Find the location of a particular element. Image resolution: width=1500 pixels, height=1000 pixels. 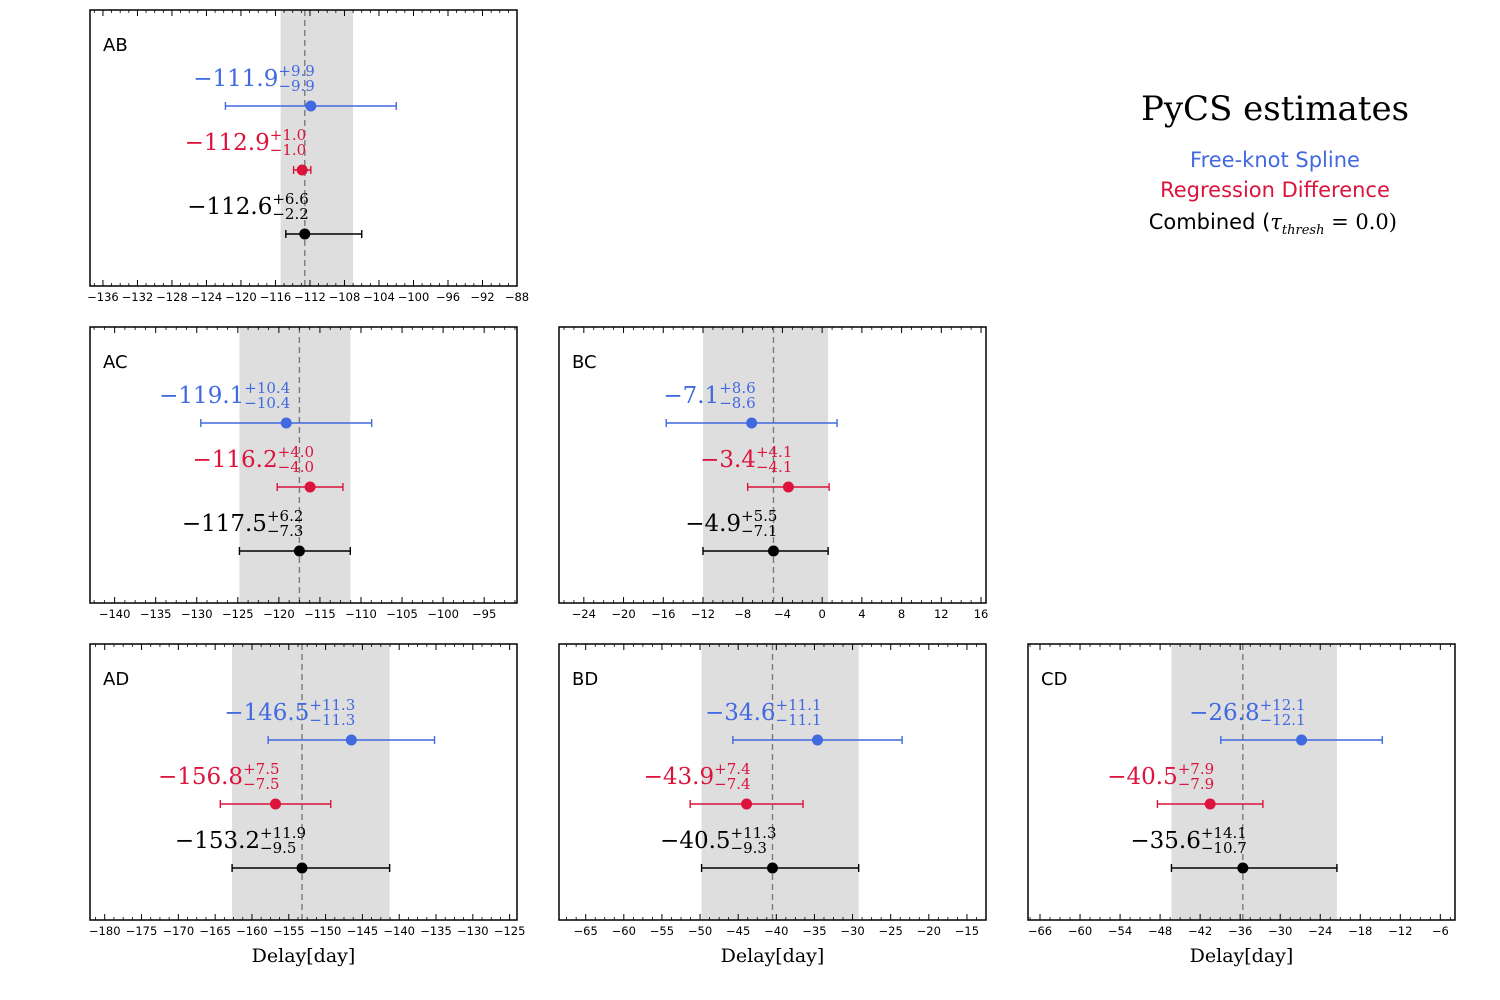

series-regdiff-ad: −156.8+7.5−7.5 is located at coordinates (245, 785).